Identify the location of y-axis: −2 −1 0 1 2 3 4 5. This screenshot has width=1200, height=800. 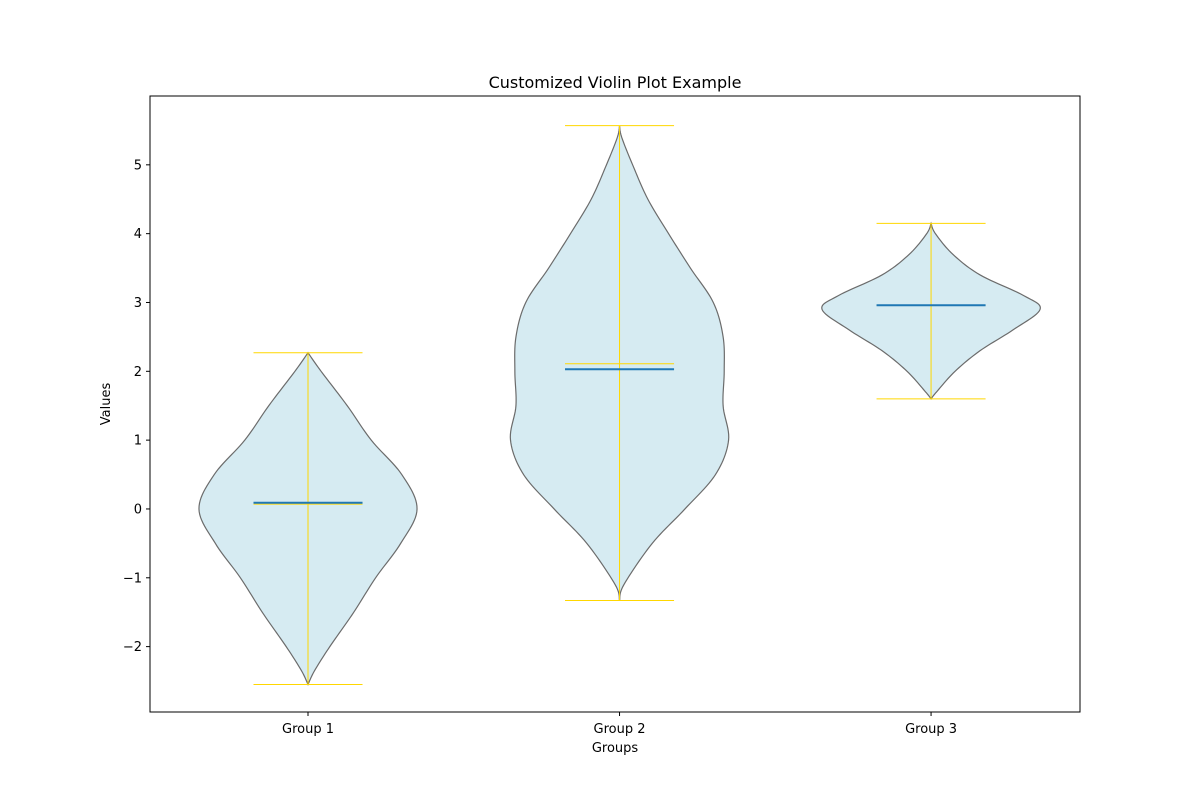
(136, 406).